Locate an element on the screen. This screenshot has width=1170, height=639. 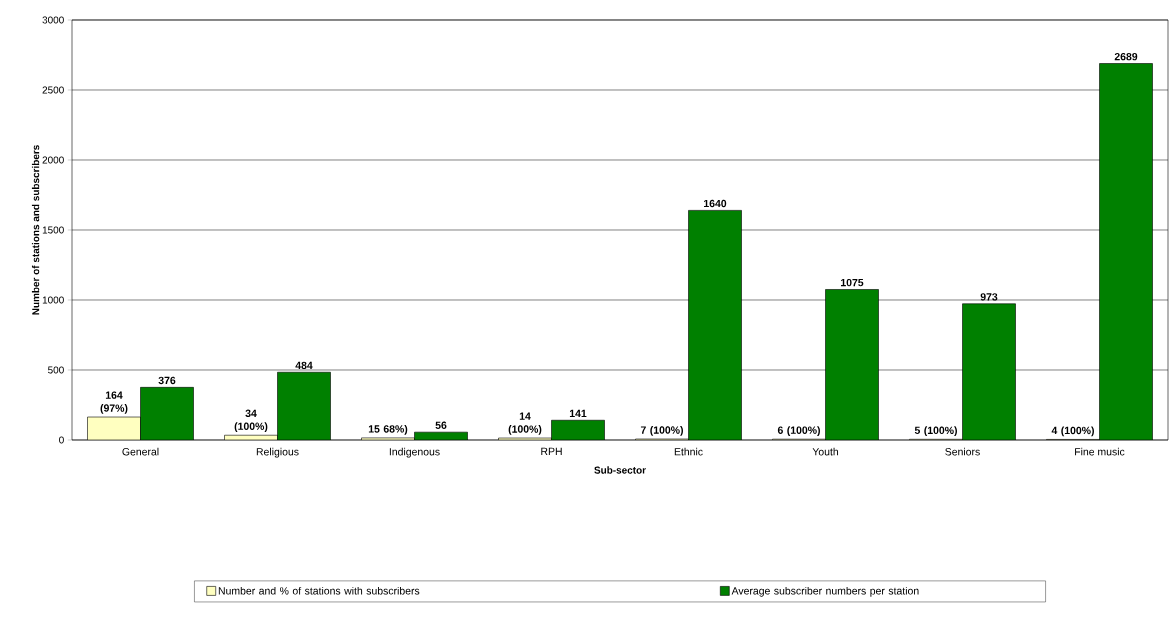
x-tick-label: RPH is located at coordinates (551, 451).